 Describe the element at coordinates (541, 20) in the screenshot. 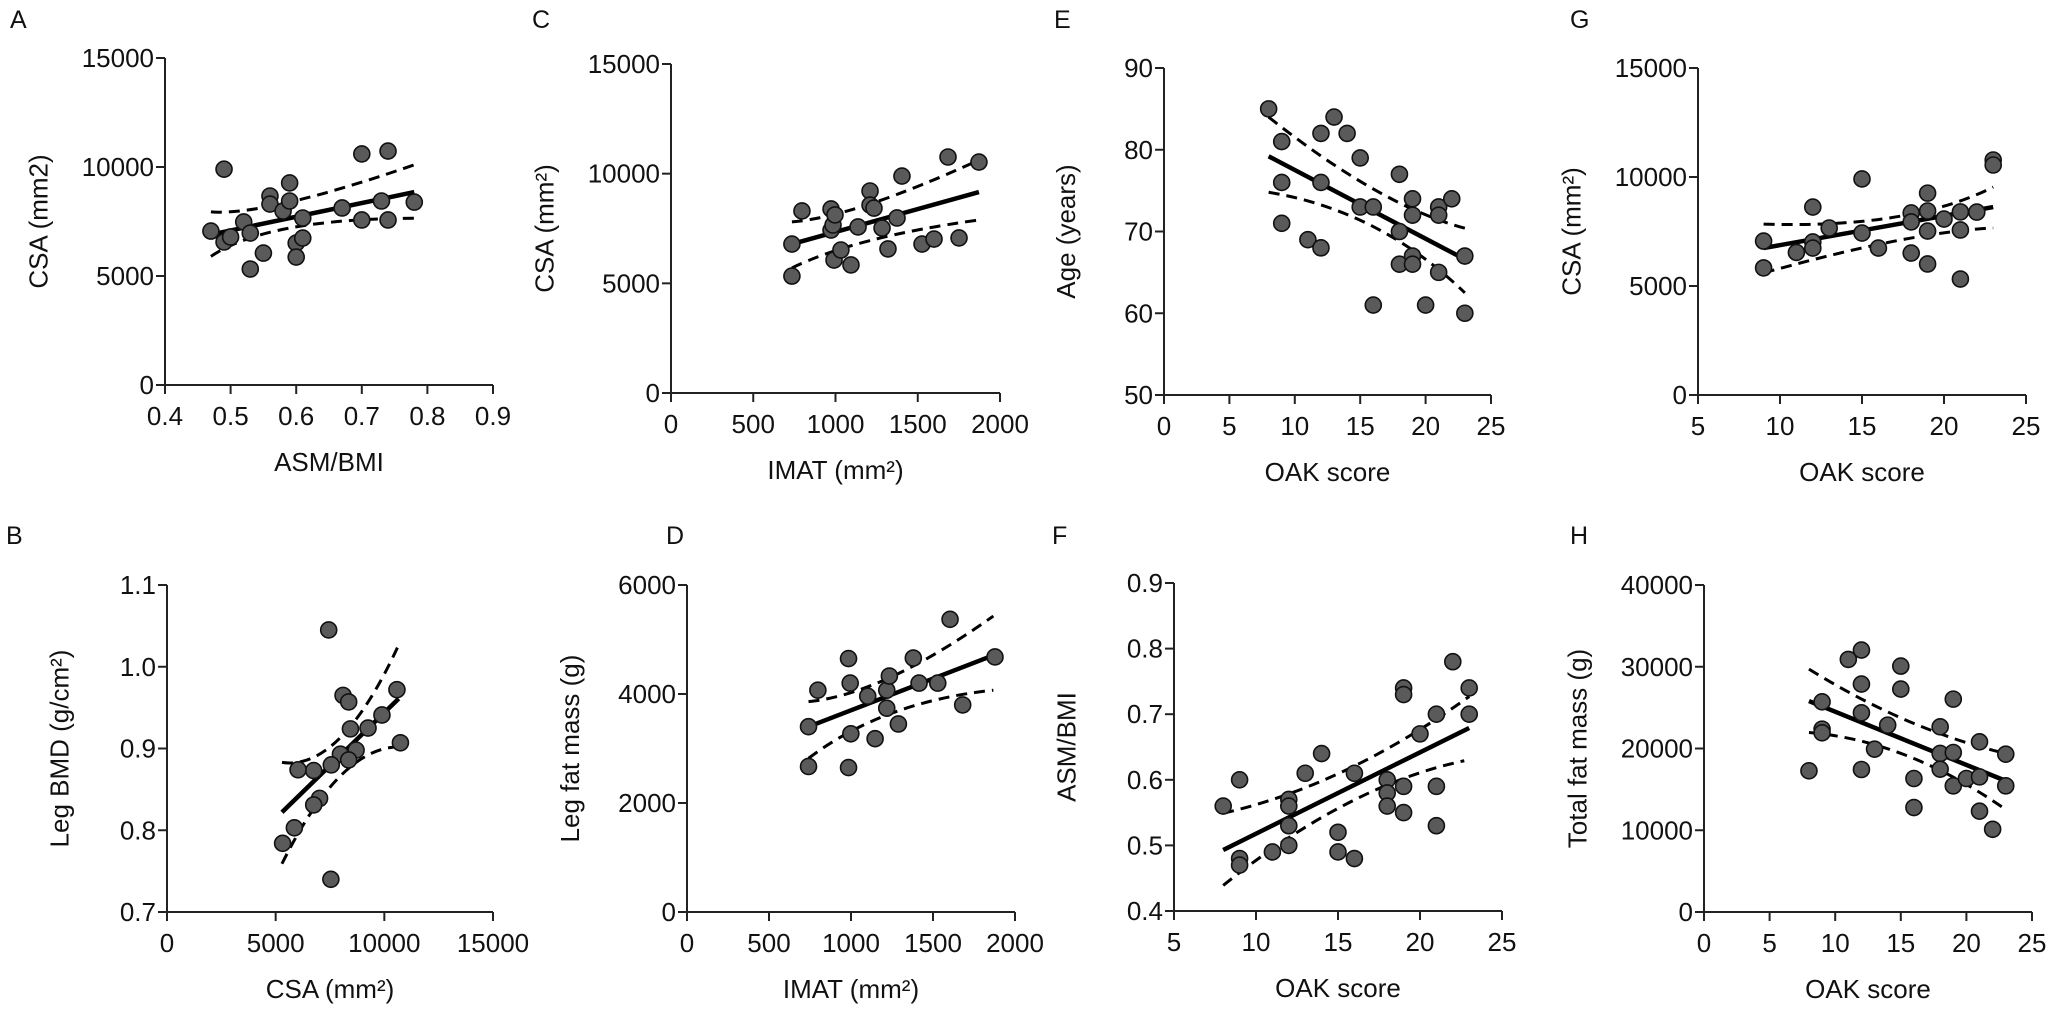

I see `panel-letter: C` at that location.